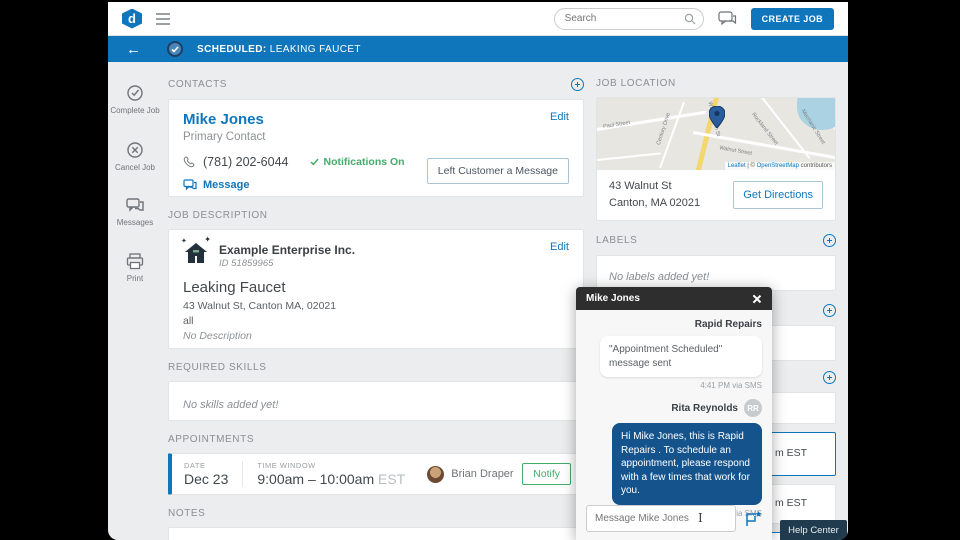 This screenshot has width=960, height=540. What do you see at coordinates (376, 367) in the screenshot?
I see `required-skills-section-header: REQUIRED SKILLS` at bounding box center [376, 367].